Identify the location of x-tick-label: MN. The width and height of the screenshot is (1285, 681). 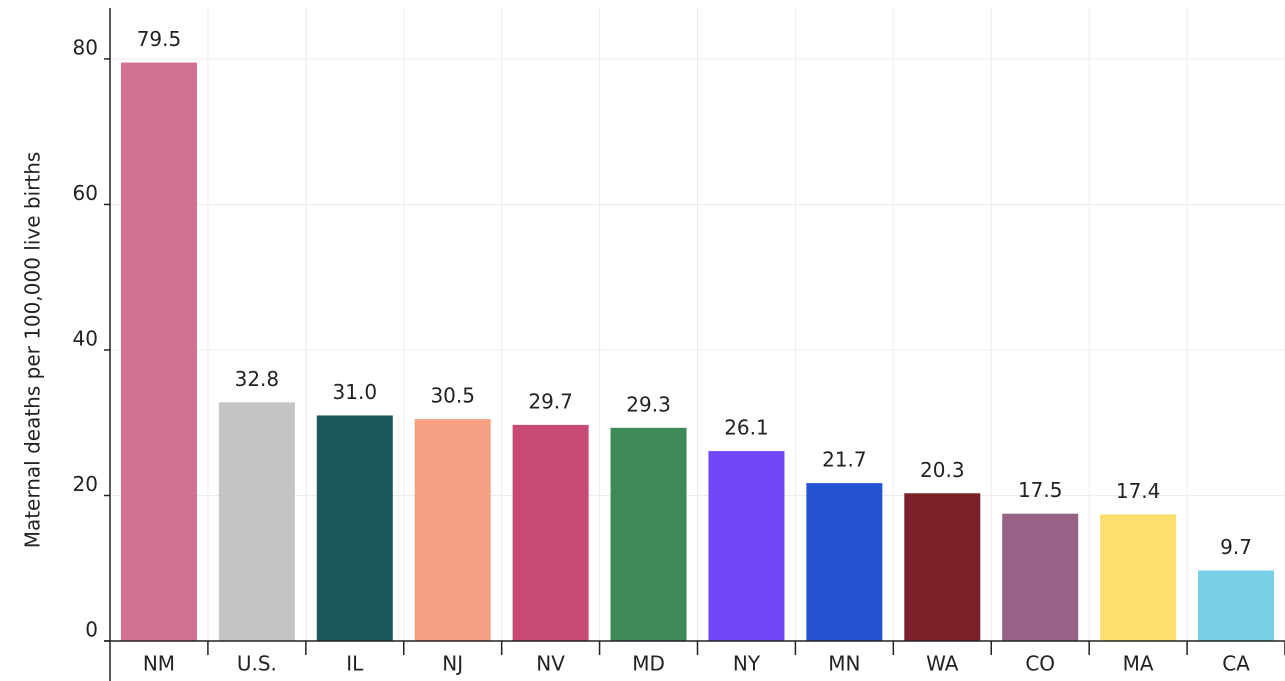
(844, 664).